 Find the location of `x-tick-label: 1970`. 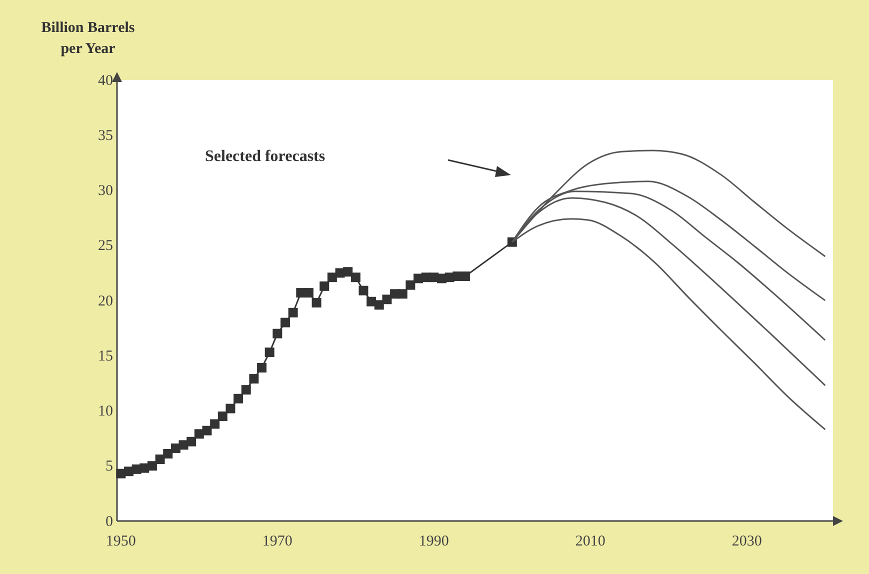

x-tick-label: 1970 is located at coordinates (277, 542).